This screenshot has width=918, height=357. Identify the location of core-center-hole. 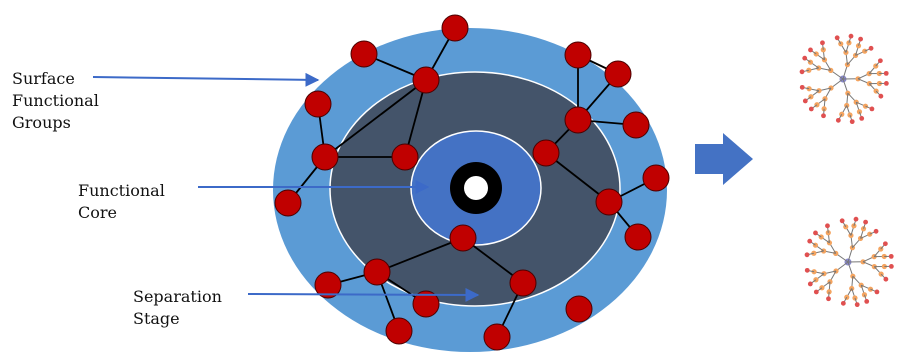
(476, 188).